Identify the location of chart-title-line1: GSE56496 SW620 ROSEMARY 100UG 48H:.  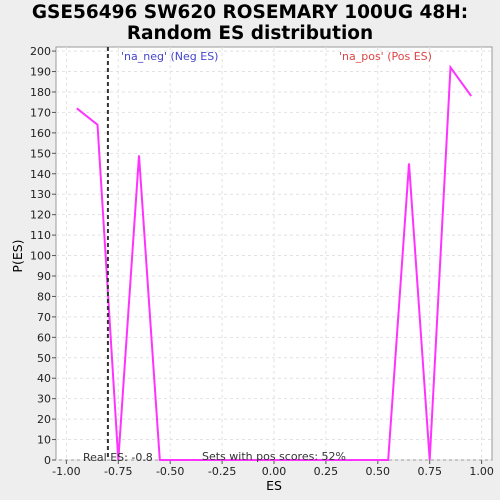
(250, 12).